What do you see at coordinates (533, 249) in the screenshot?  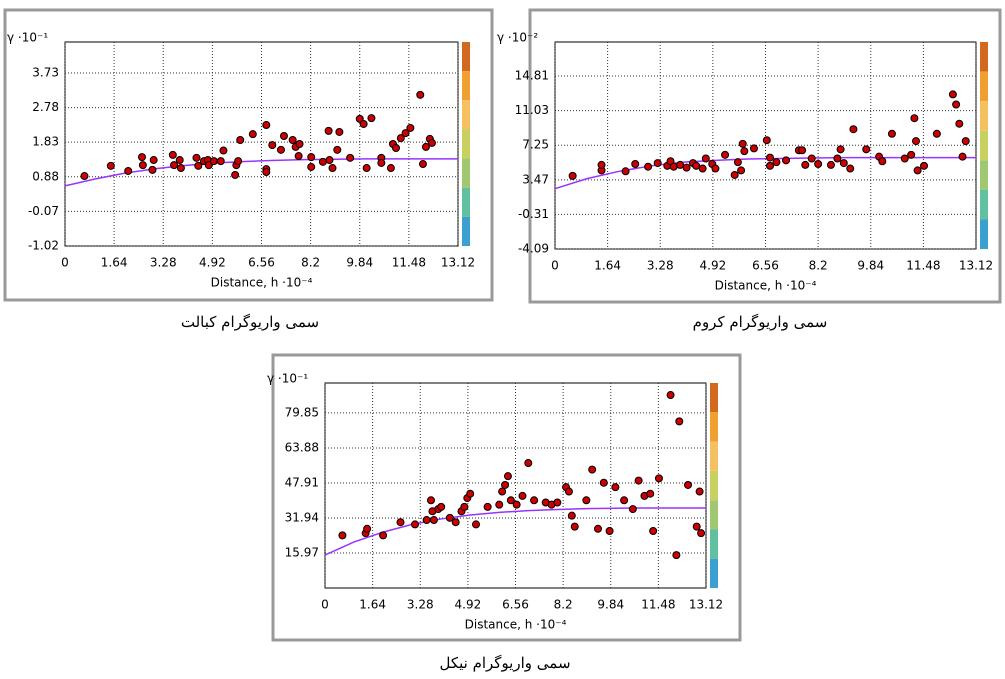 I see `y-tick-label: -4.09` at bounding box center [533, 249].